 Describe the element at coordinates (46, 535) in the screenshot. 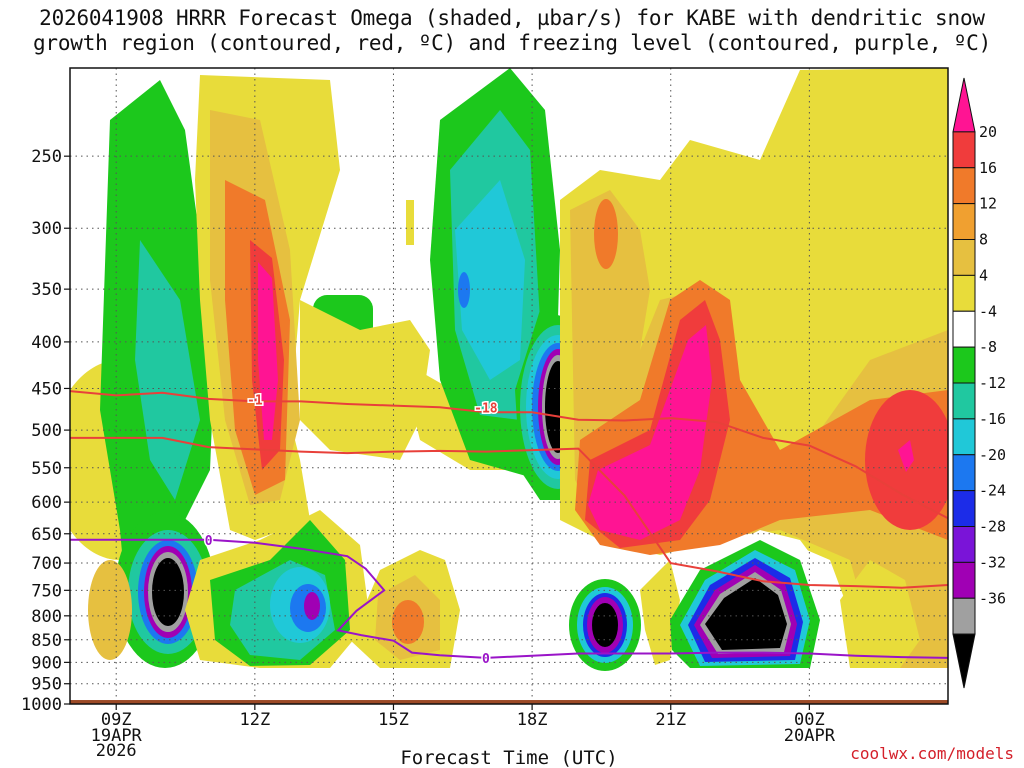

I see `y-tick-label: 650` at that location.